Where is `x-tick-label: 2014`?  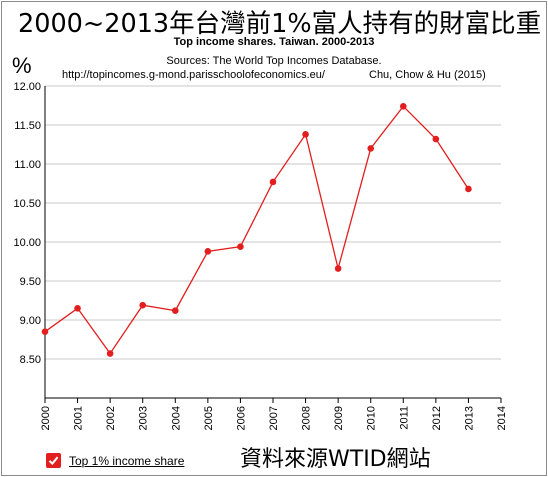 x-tick-label: 2014 is located at coordinates (502, 418).